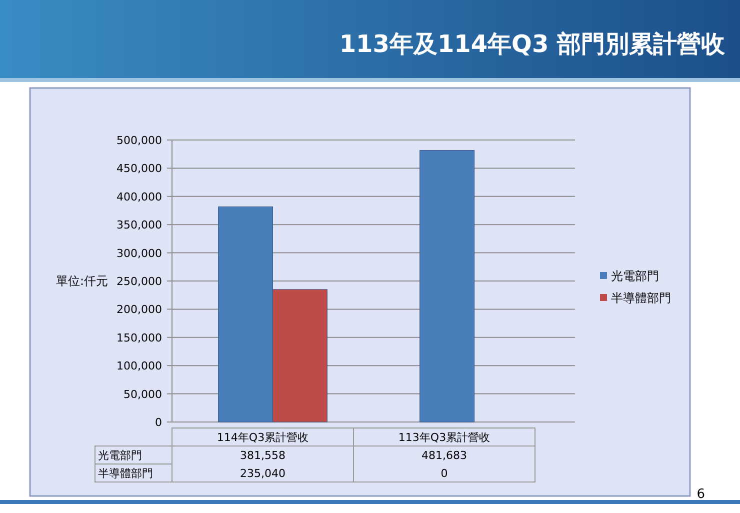 This screenshot has height=513, width=740. I want to click on y-tick-label: 200,000, so click(139, 309).